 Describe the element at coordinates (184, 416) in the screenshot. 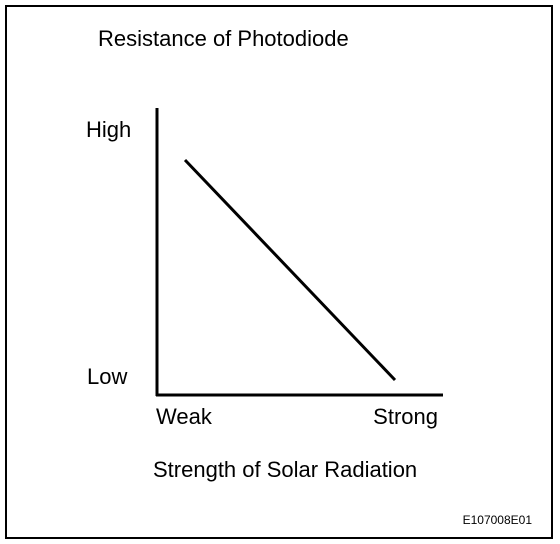

I see `x-low-label: Weak` at that location.